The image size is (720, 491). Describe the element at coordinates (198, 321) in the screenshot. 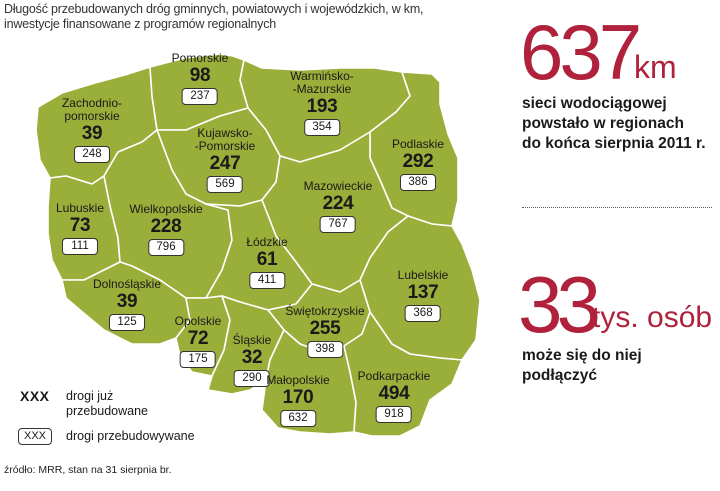

I see `region-name: Opolskie` at that location.